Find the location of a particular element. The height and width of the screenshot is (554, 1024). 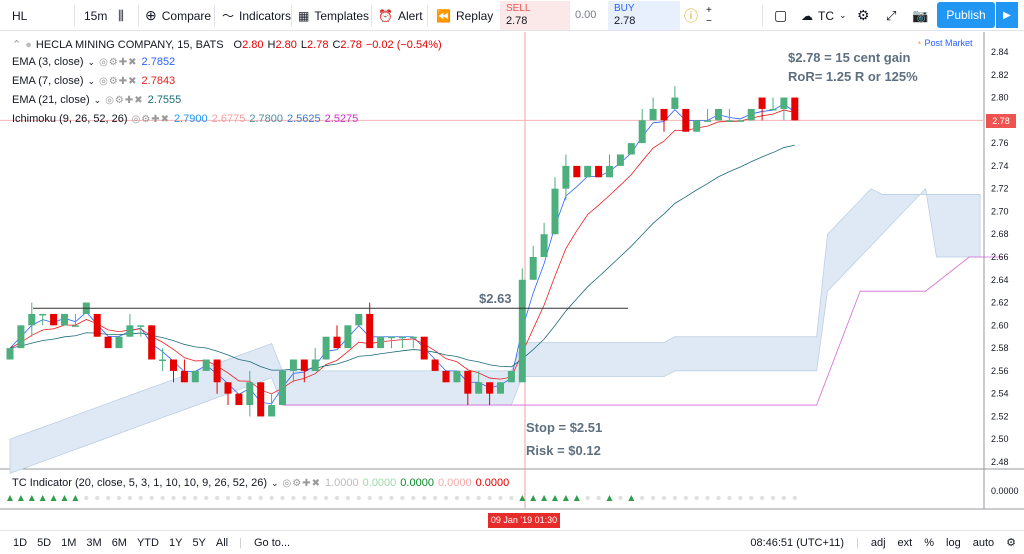

chart-type-button: ⫼ is located at coordinates (121, 15).